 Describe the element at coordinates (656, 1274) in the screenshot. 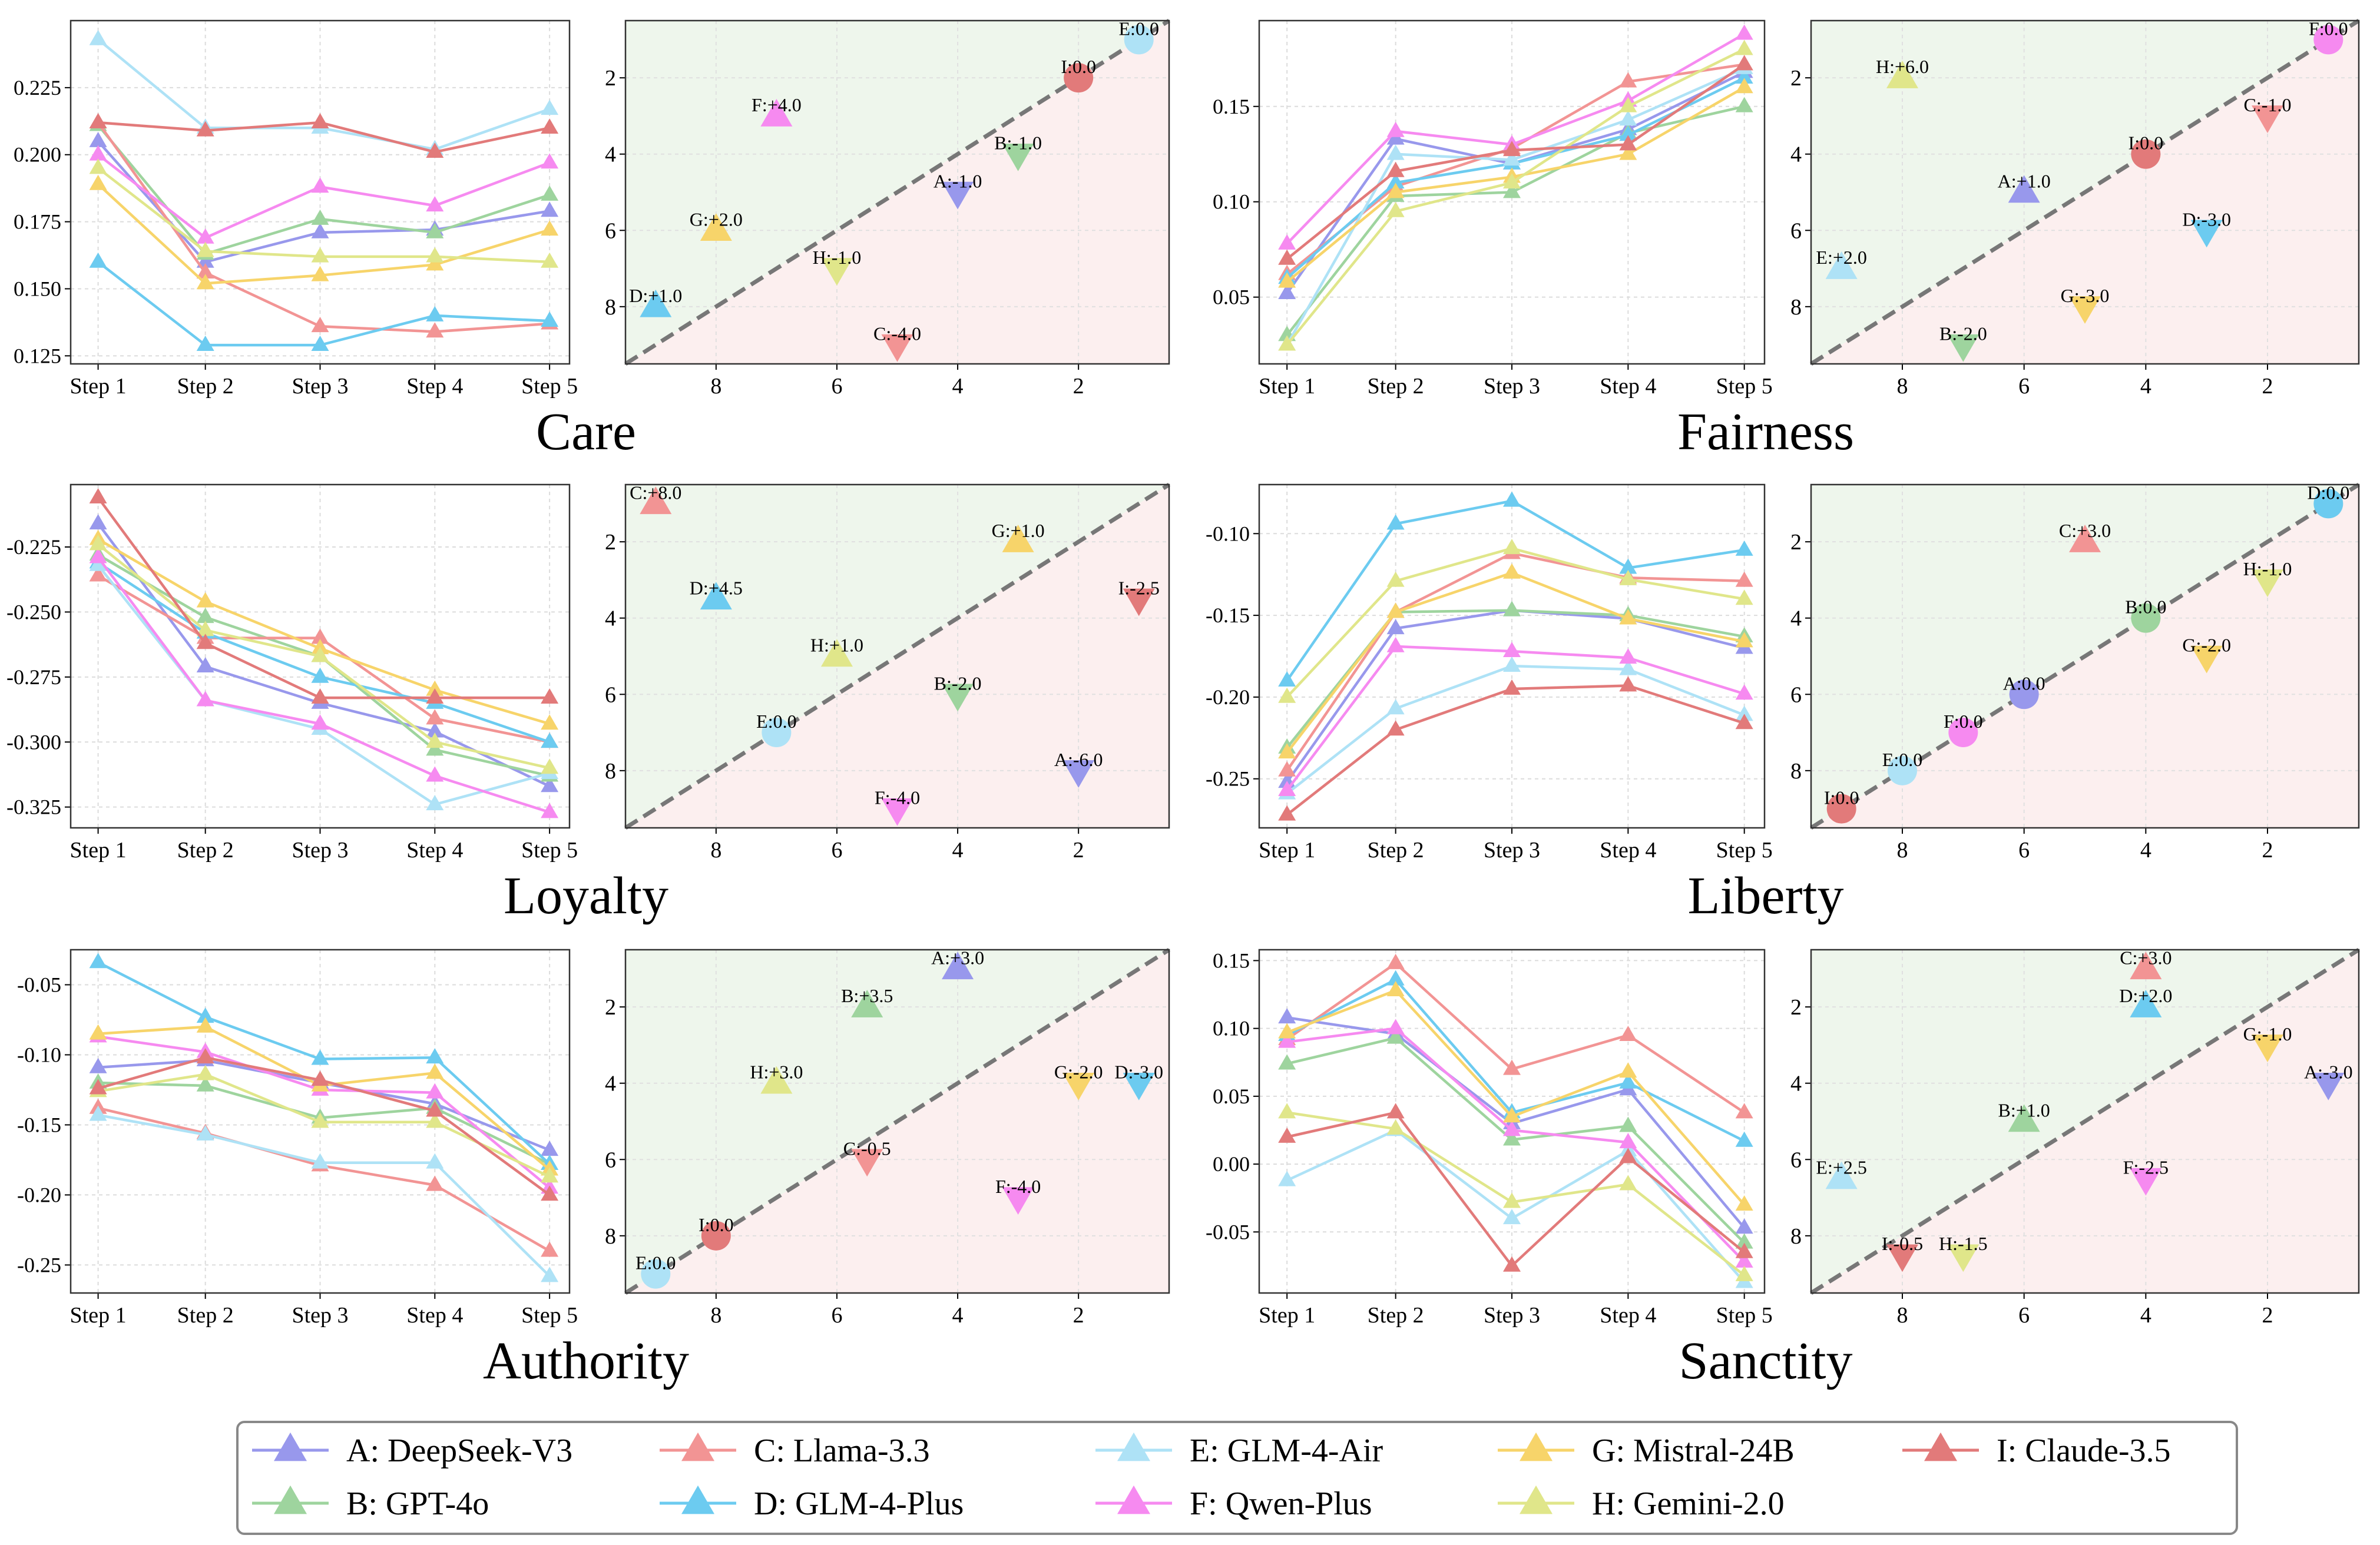

I see `rank-point-E` at that location.